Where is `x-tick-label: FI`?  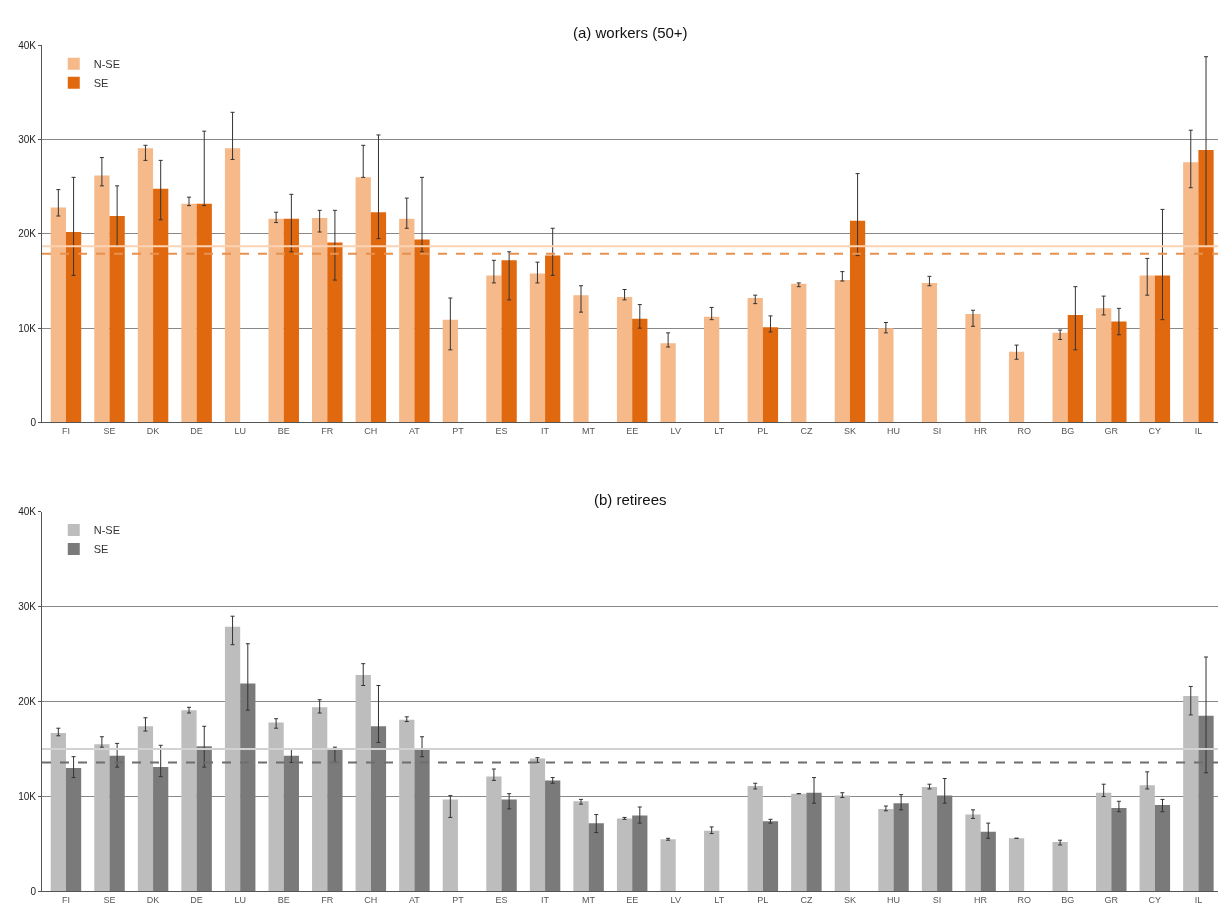
x-tick-label: FI is located at coordinates (65, 431).